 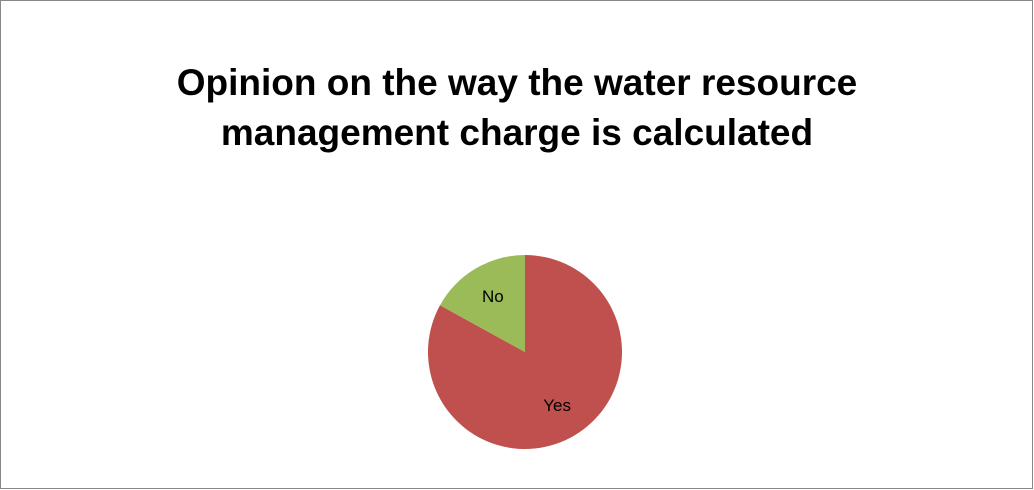 I want to click on slice-label: No, so click(x=493, y=296).